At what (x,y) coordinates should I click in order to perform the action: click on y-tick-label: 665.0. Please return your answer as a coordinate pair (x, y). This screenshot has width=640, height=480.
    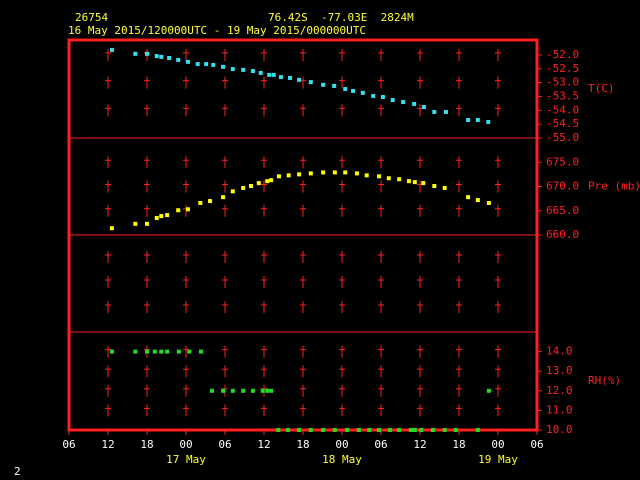
    Looking at the image, I should click on (562, 210).